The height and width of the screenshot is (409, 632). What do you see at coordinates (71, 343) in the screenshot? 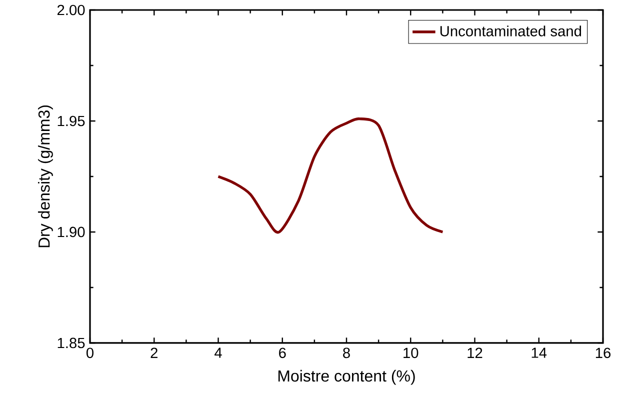
I see `y-tick-label: 1.85` at bounding box center [71, 343].